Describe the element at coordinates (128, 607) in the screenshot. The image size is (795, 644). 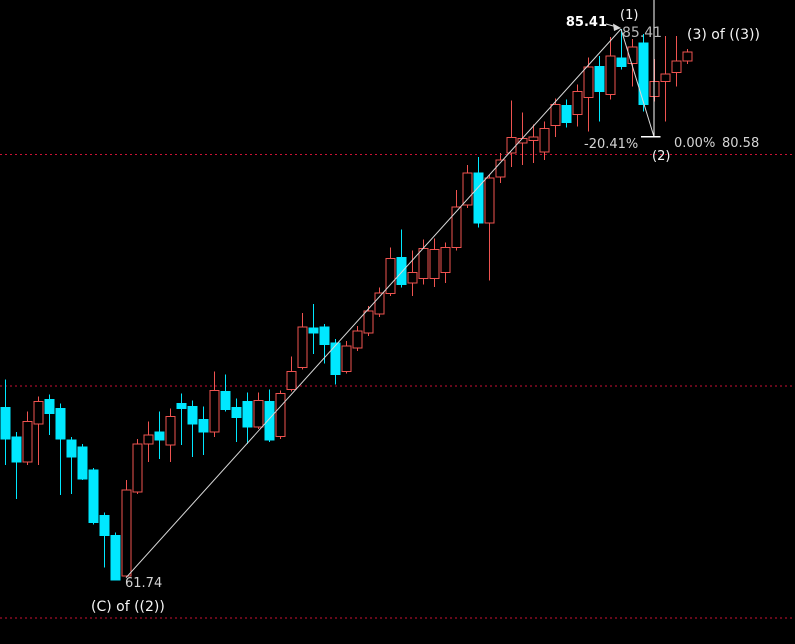
I see `wave-c-label: (C) of ((2))` at that location.